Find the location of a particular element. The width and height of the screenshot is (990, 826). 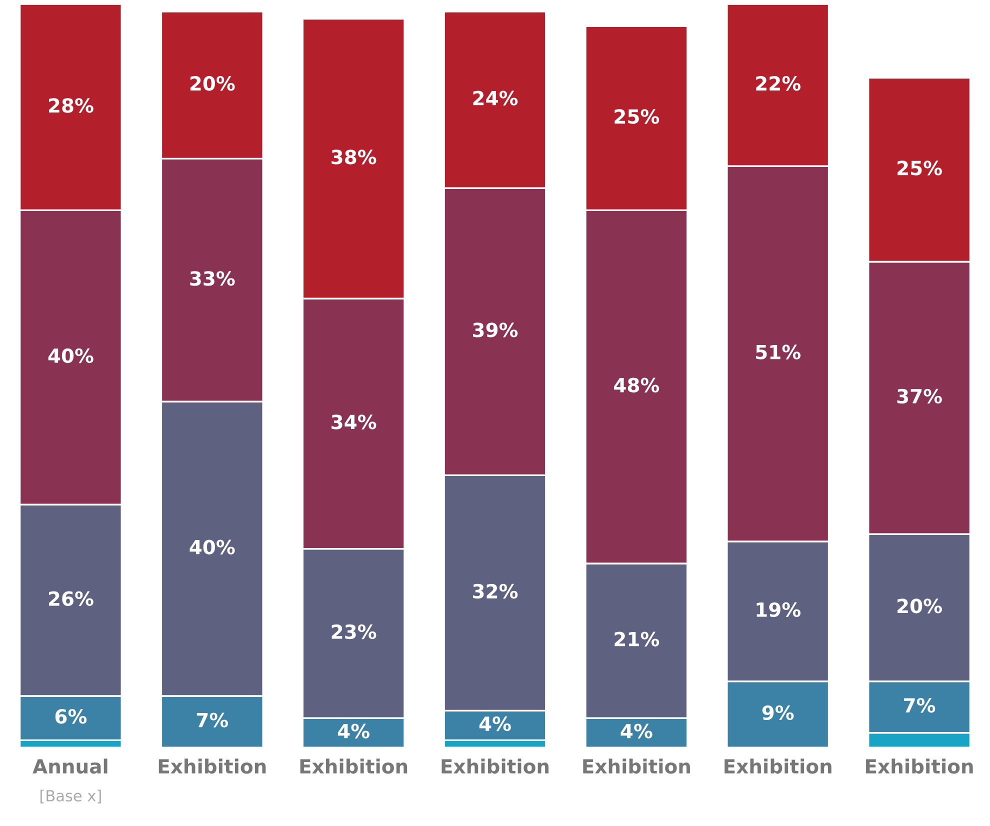

data-label: 9% is located at coordinates (778, 712).